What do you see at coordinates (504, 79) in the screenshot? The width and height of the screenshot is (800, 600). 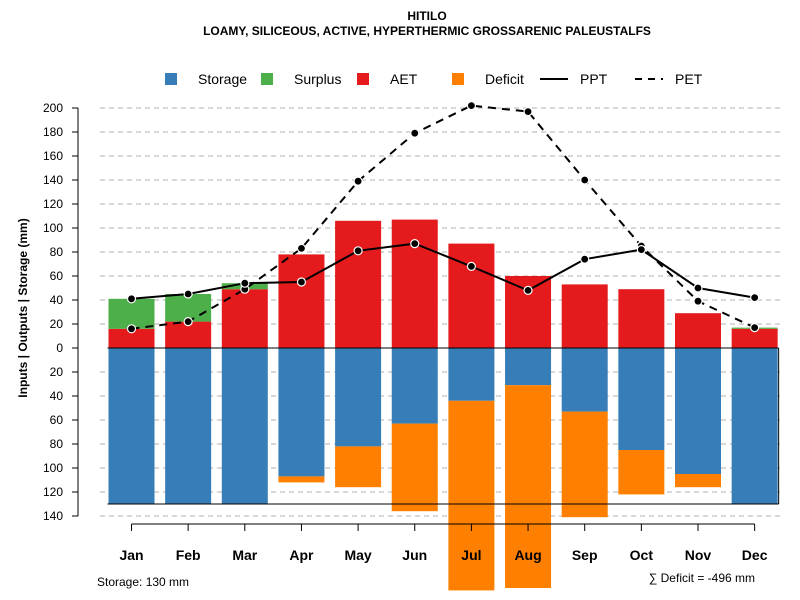 I see `legend-deficit-label: Deficit` at bounding box center [504, 79].